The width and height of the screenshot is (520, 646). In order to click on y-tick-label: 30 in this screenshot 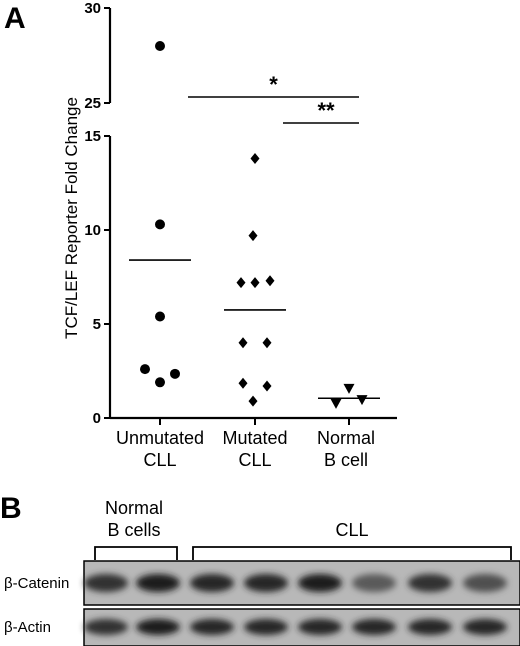, I will do `click(92, 8)`.